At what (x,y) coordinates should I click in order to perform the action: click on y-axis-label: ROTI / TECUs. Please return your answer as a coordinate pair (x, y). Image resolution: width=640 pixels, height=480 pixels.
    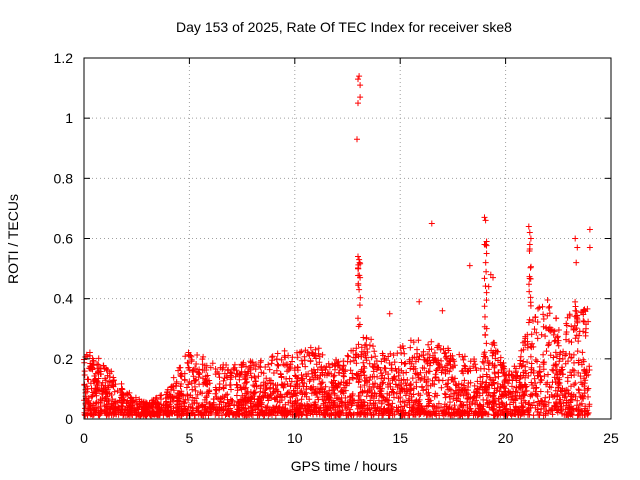
    Looking at the image, I should click on (13, 239).